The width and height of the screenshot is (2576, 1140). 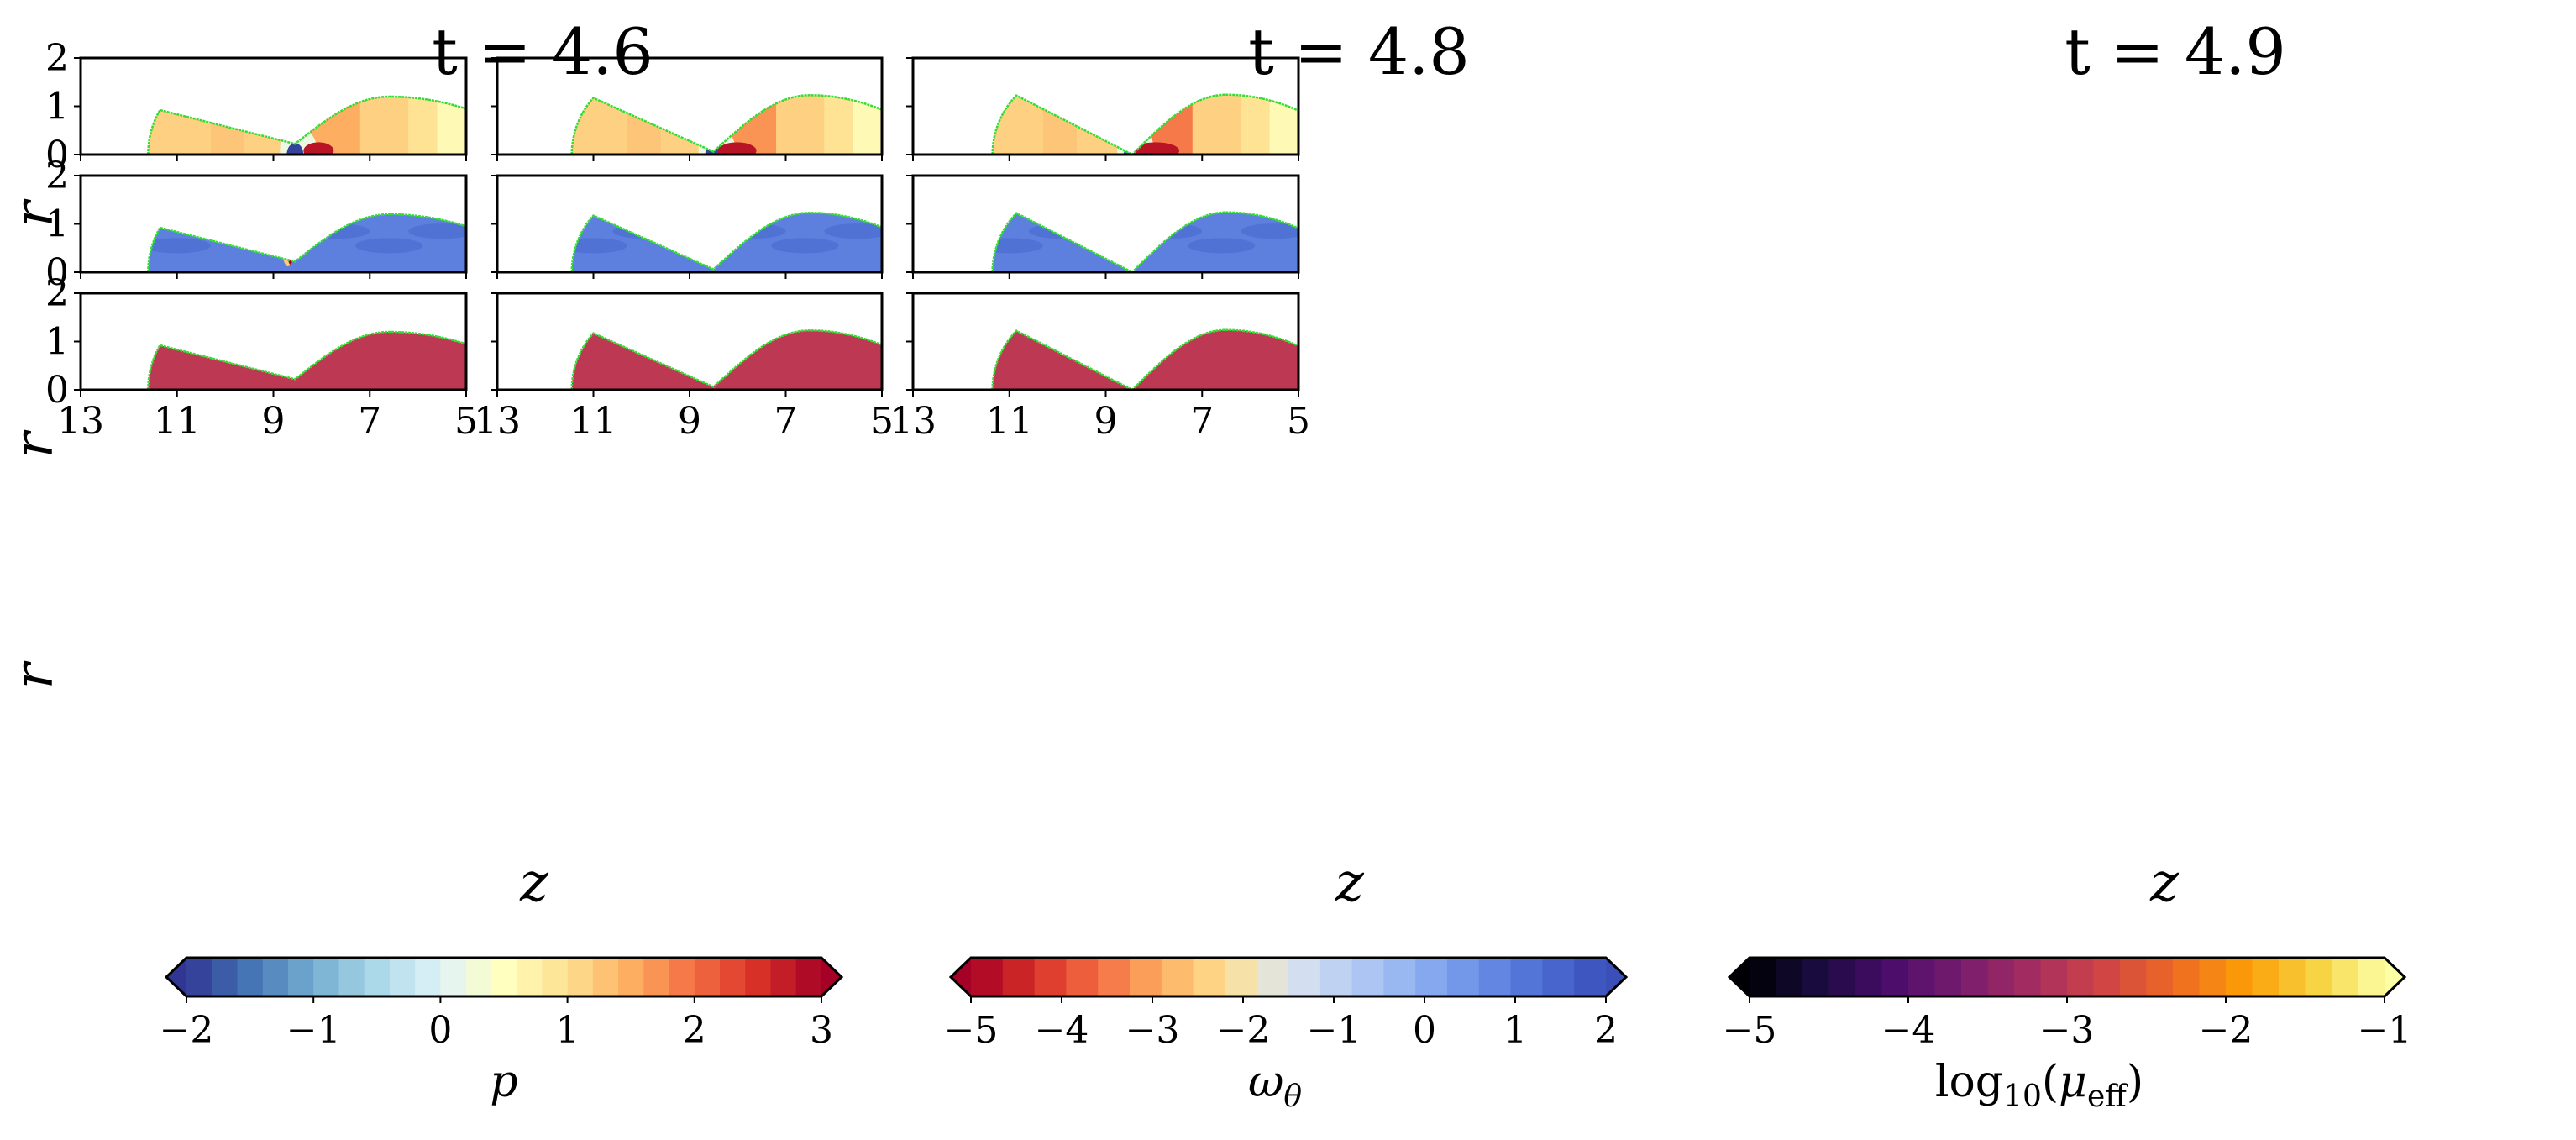 What do you see at coordinates (34, 443) in the screenshot?
I see `ylabel-row-2: r` at bounding box center [34, 443].